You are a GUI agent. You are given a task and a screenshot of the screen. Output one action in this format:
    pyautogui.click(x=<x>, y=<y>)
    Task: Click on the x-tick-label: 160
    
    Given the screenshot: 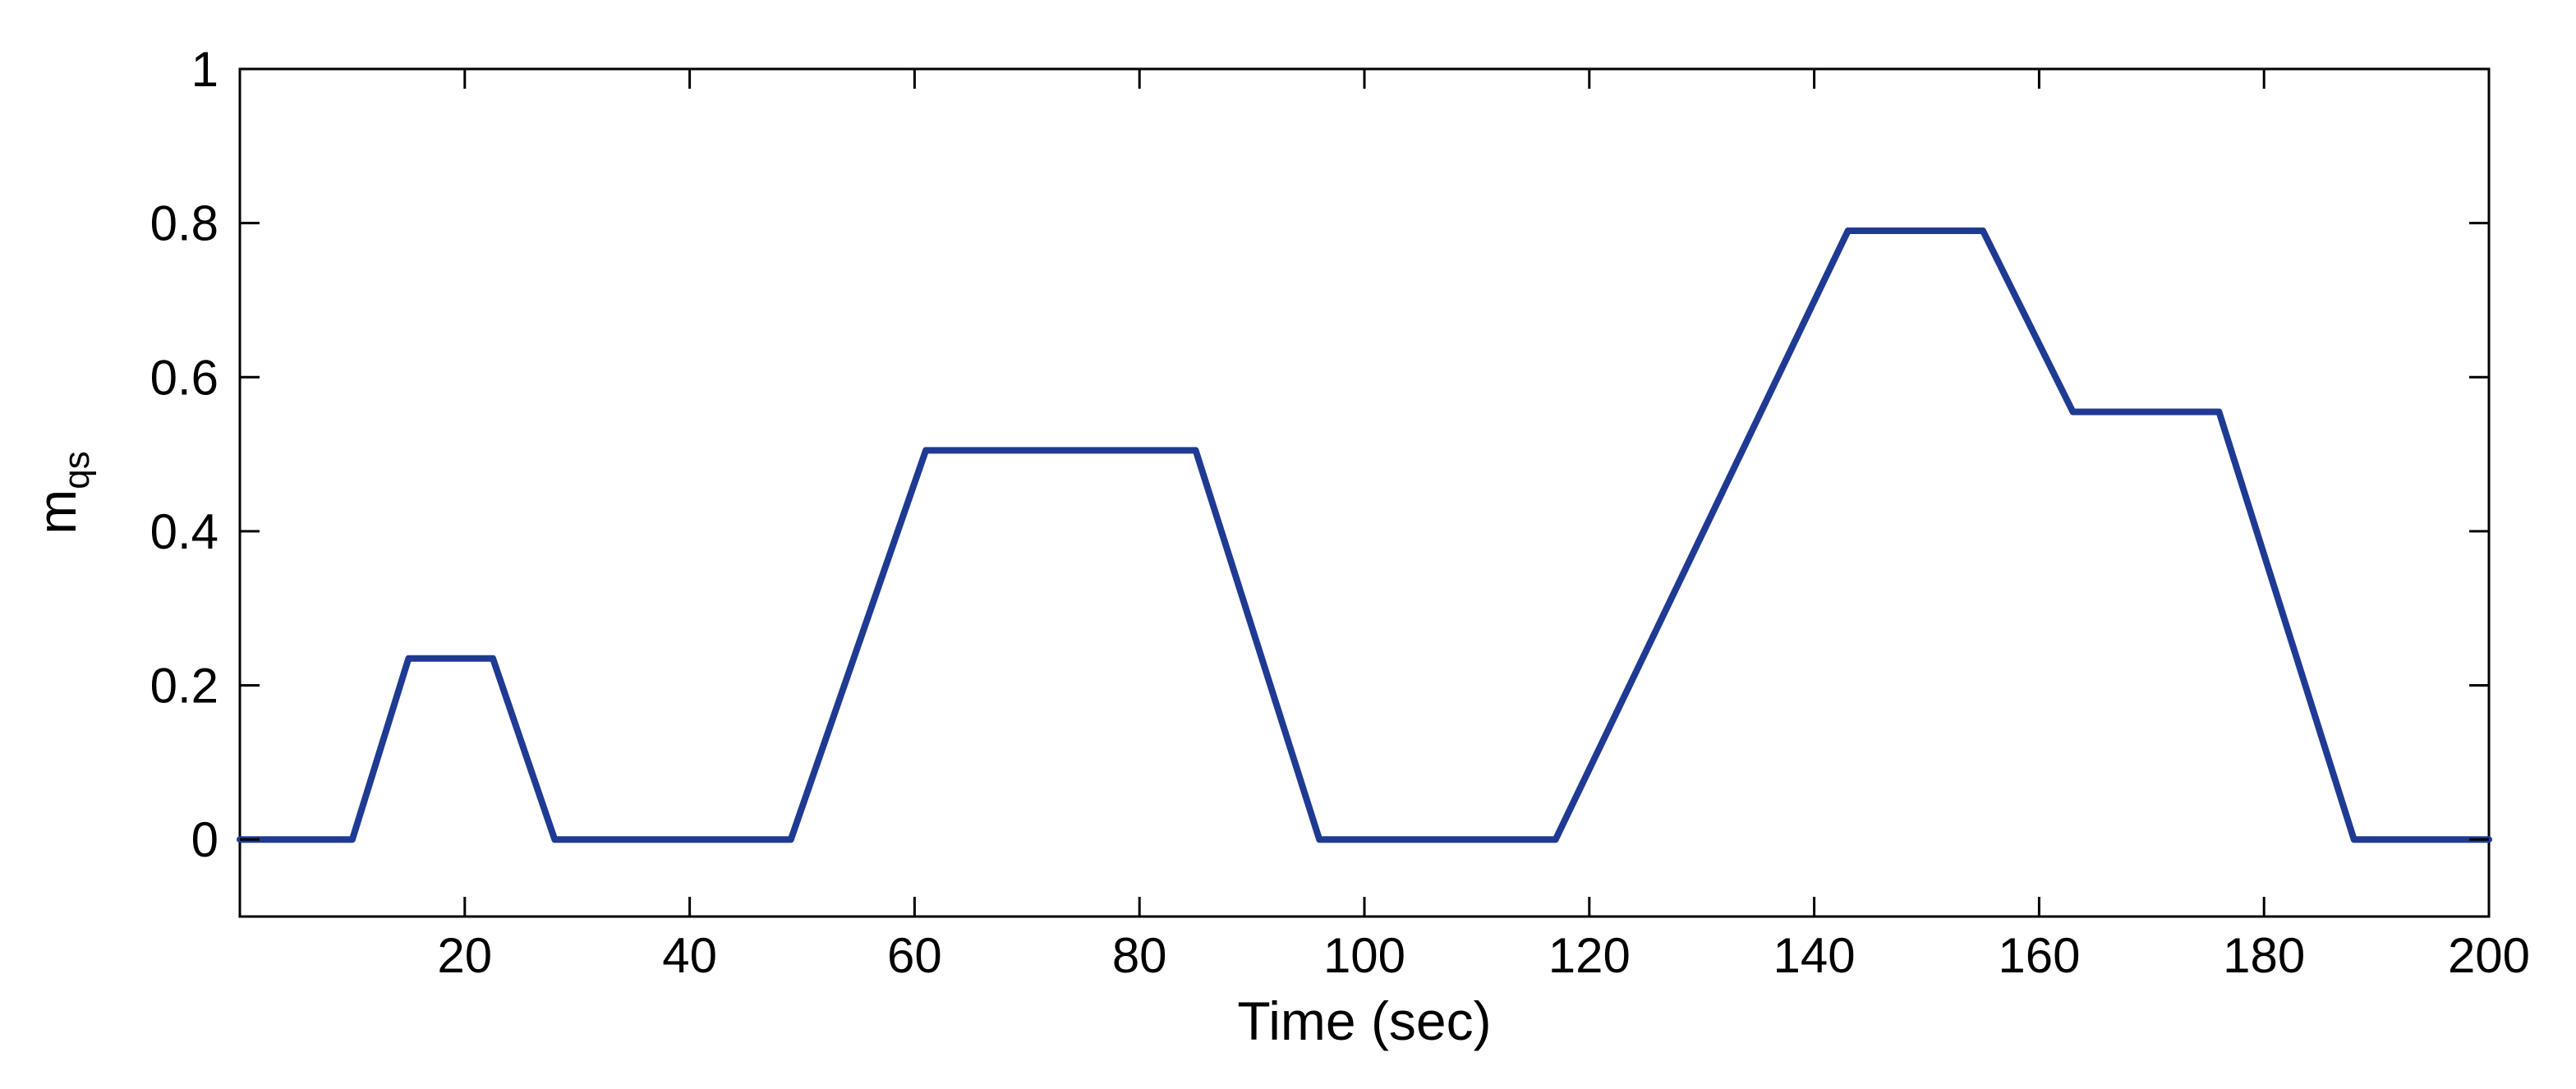 What is the action you would take?
    pyautogui.click(x=2039, y=955)
    